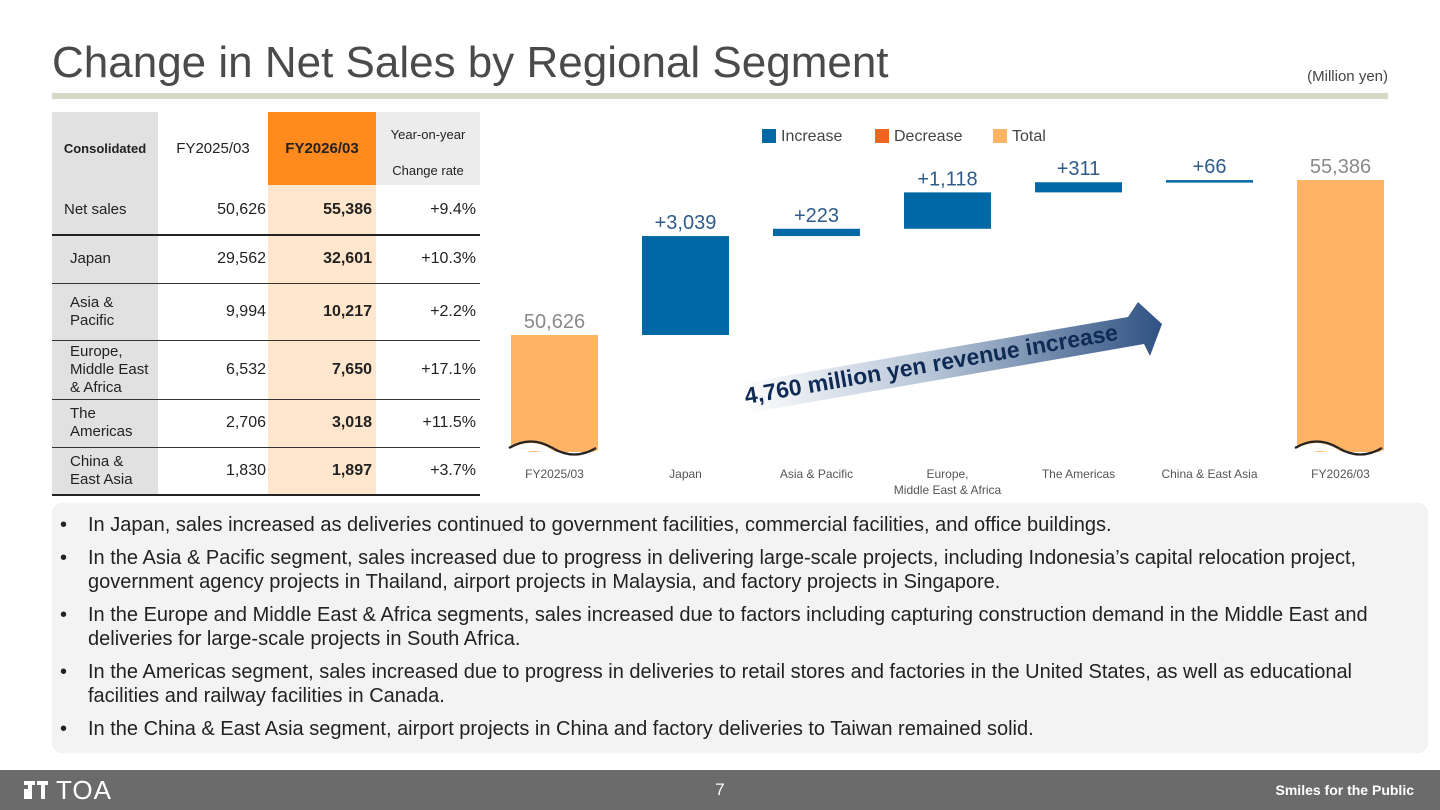 Image resolution: width=1440 pixels, height=810 pixels. I want to click on data-label-3: +1,118, so click(947, 179).